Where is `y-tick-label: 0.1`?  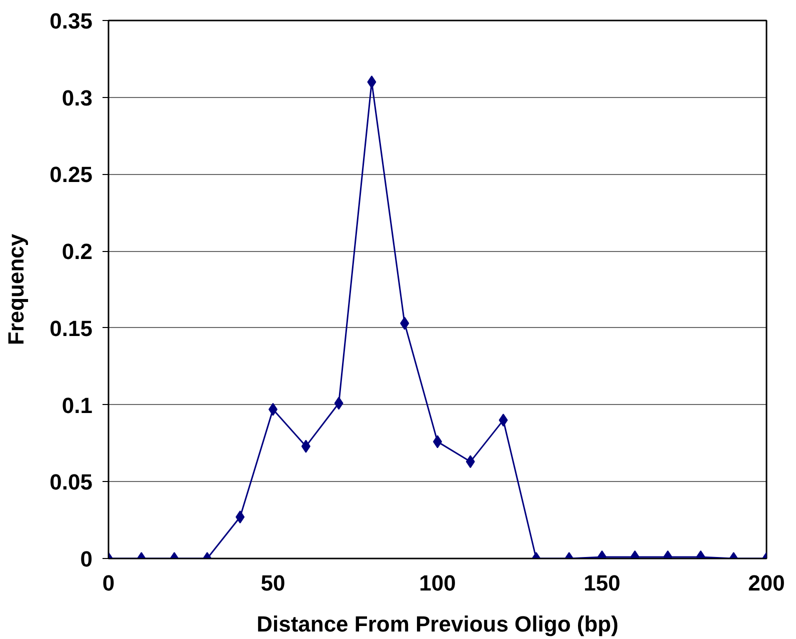
y-tick-label: 0.1 is located at coordinates (77, 405).